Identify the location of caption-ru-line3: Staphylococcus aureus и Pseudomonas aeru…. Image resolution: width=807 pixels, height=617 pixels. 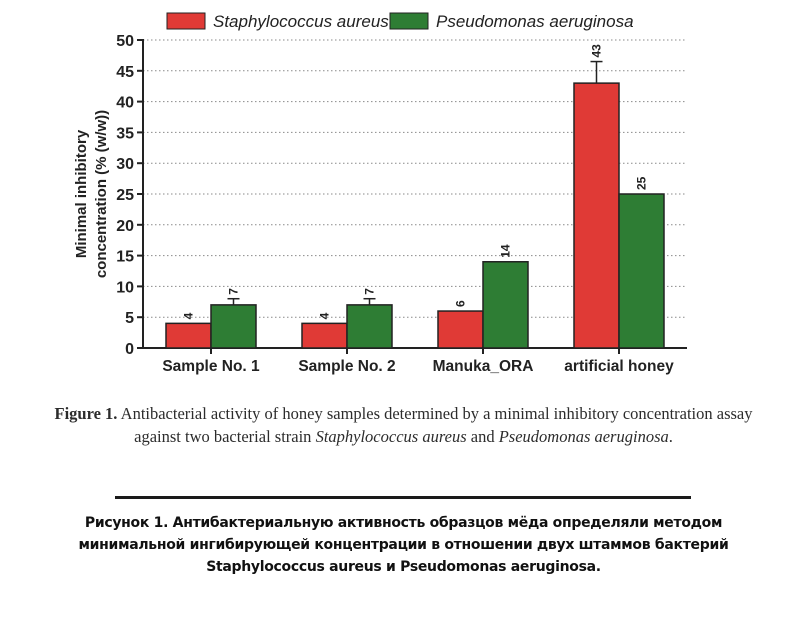
(403, 567).